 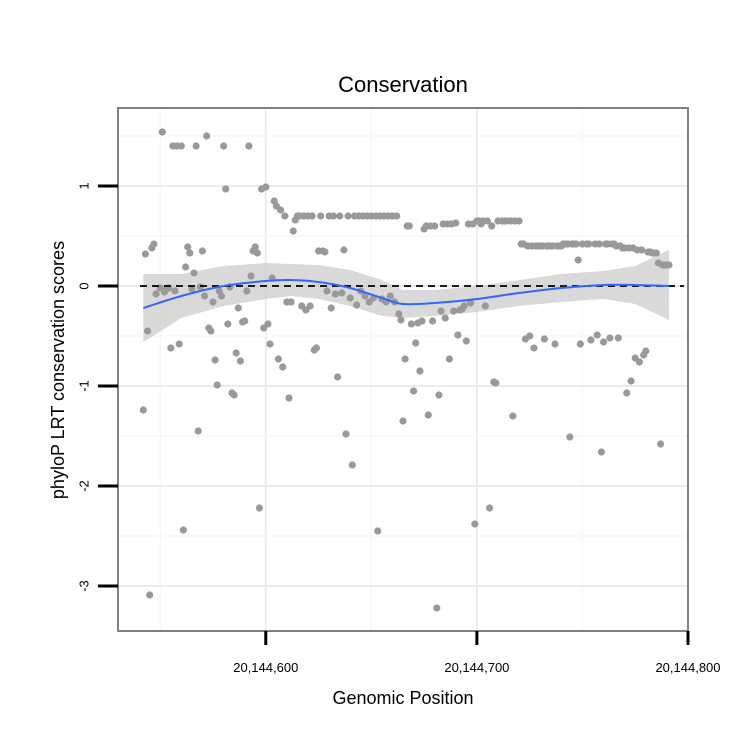 What do you see at coordinates (84, 386) in the screenshot?
I see `y-tick-label: -1` at bounding box center [84, 386].